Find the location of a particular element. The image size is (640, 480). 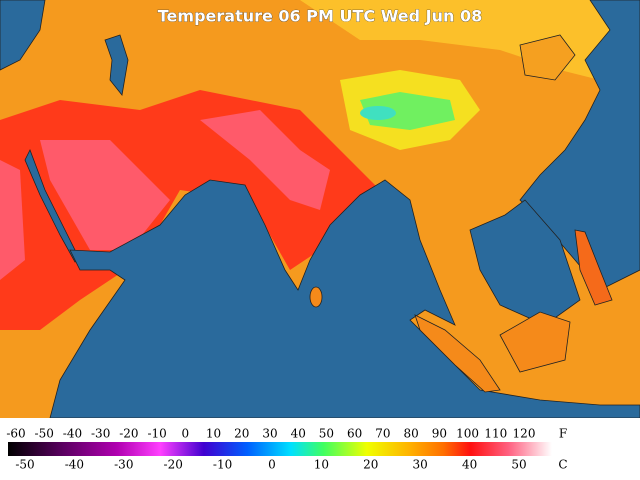

celsius-label: 30 is located at coordinates (420, 465).